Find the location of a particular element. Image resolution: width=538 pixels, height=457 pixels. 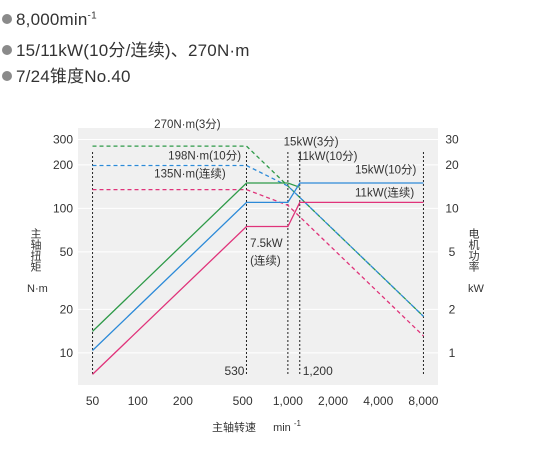

x-tick-label: 200 is located at coordinates (183, 401).